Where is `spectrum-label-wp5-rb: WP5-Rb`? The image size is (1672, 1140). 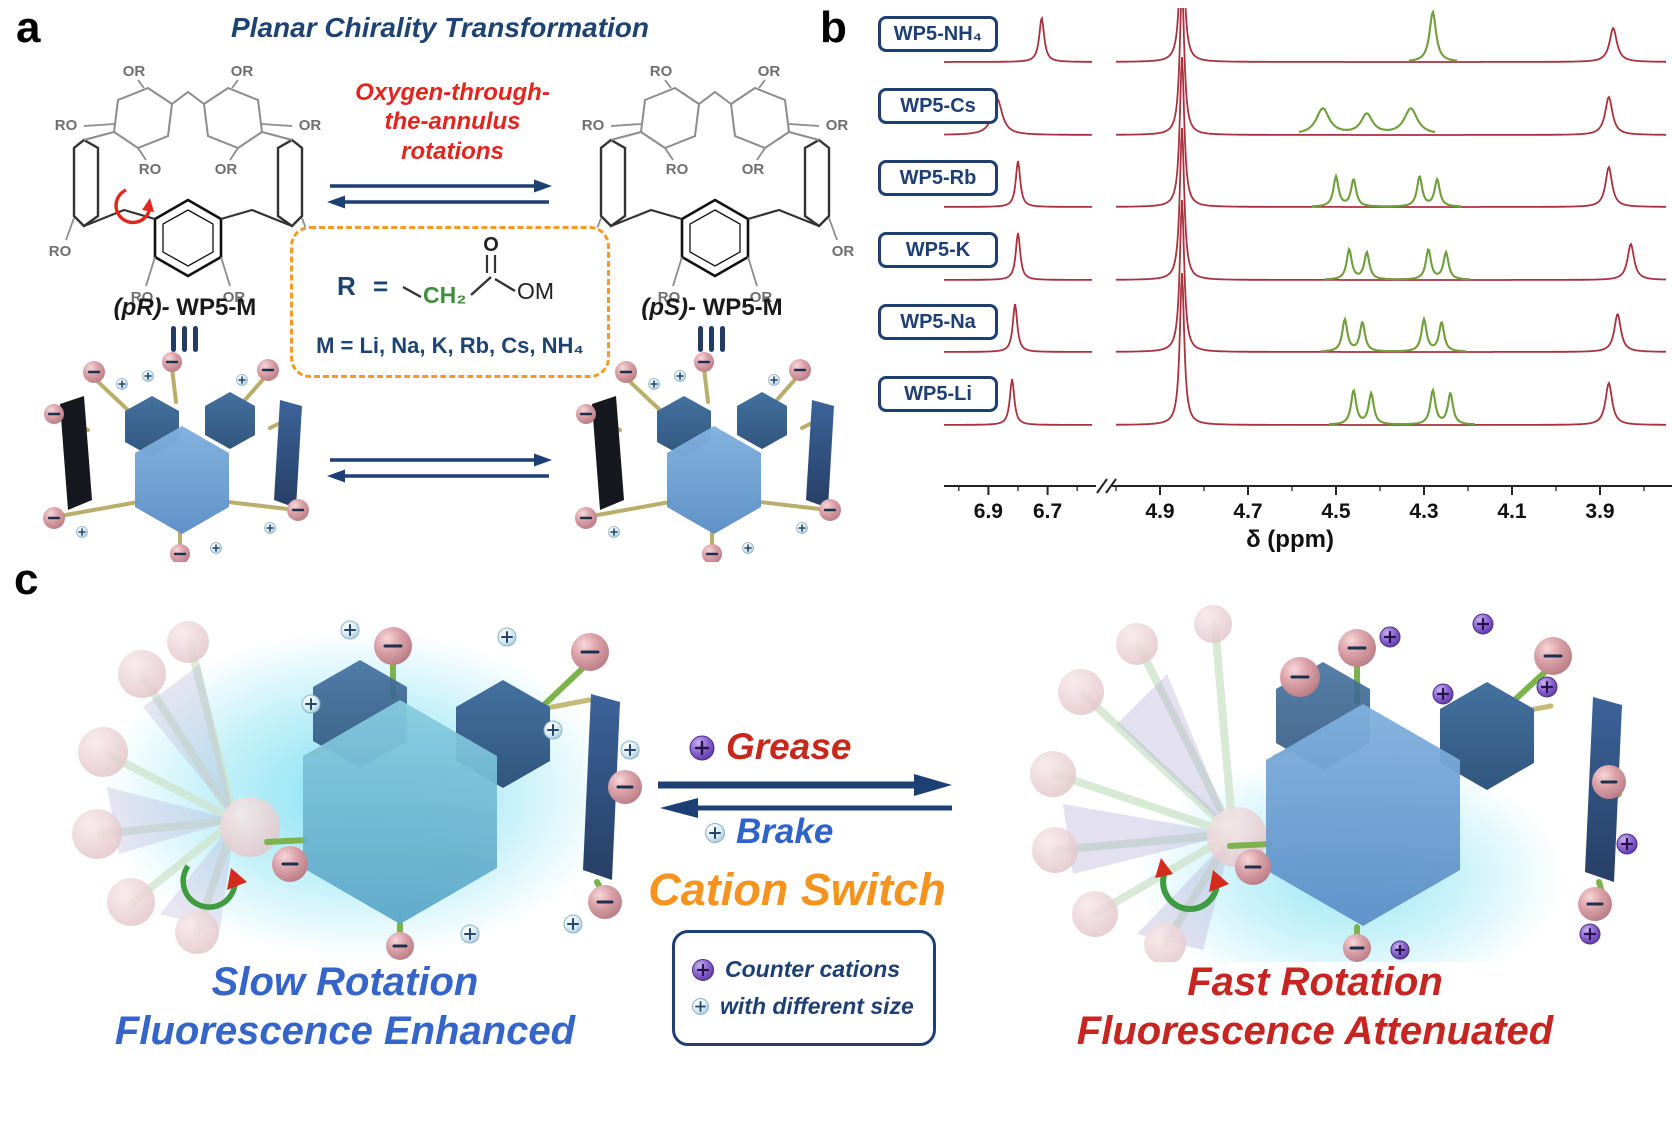 spectrum-label-wp5-rb: WP5-Rb is located at coordinates (938, 178).